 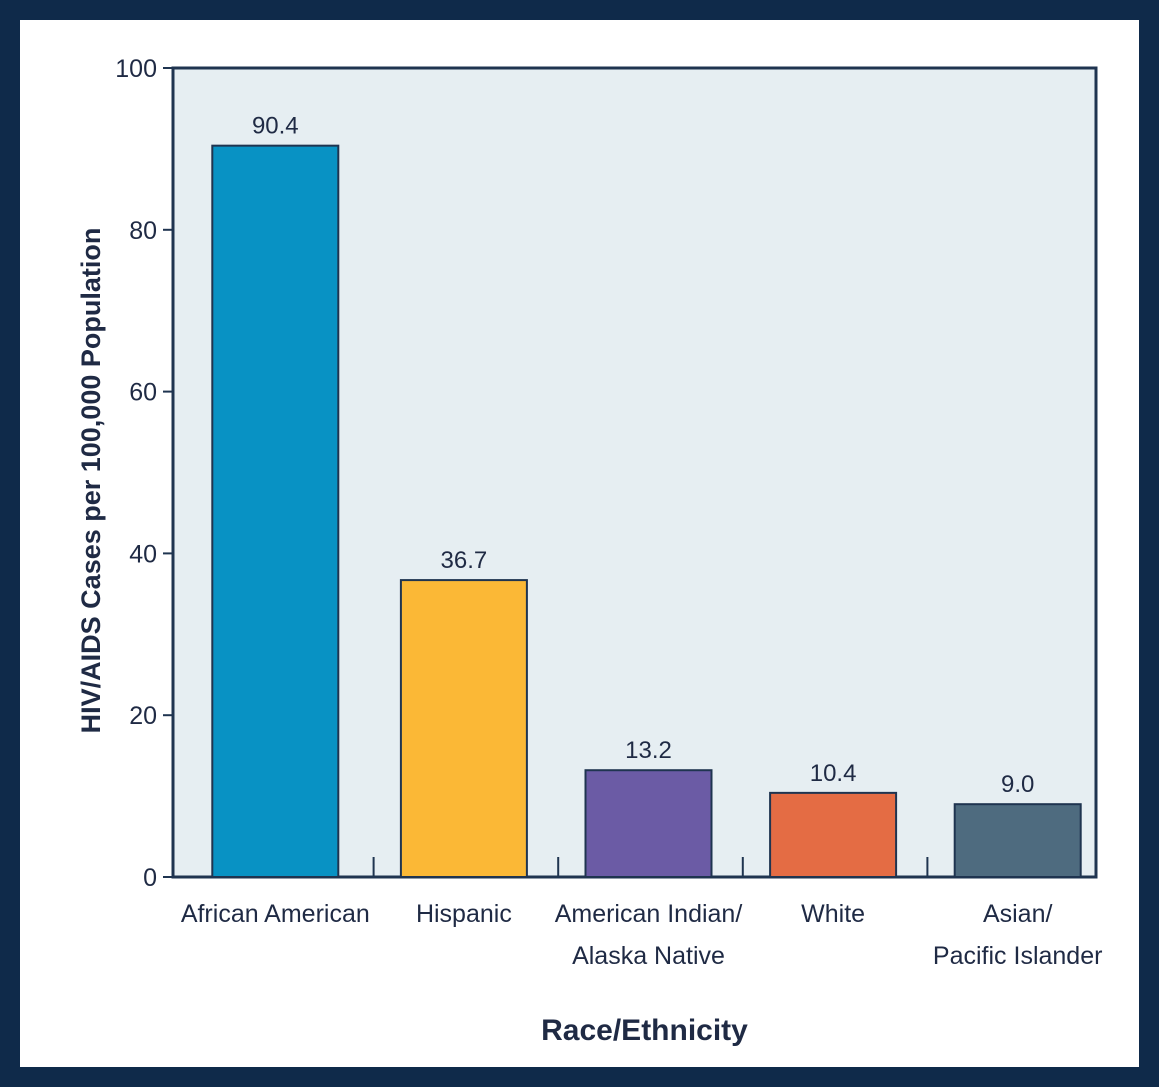 I want to click on category-label: Alaska Native, so click(x=648, y=956).